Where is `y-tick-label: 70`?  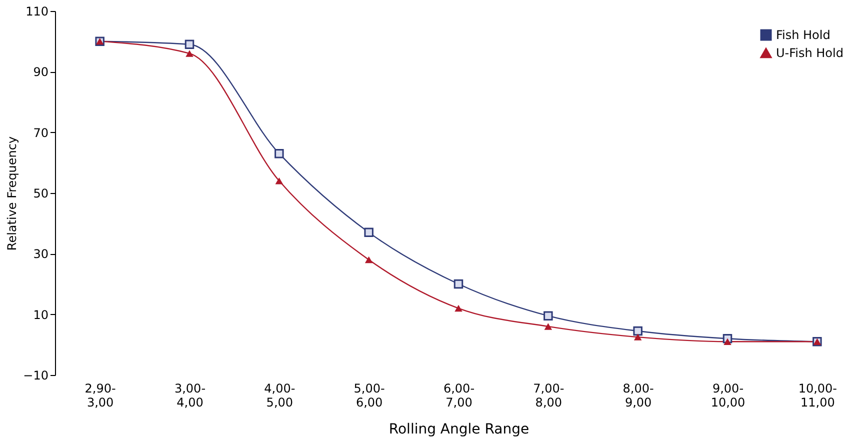
y-tick-label: 70 is located at coordinates (40, 133).